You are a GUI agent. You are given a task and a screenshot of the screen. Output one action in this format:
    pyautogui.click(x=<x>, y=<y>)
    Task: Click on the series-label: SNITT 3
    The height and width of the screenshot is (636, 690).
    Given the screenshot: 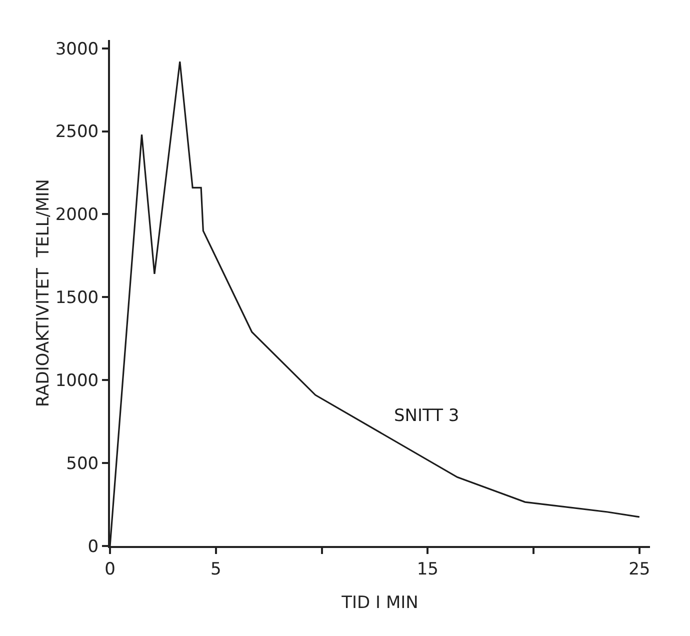 What is the action you would take?
    pyautogui.click(x=427, y=416)
    